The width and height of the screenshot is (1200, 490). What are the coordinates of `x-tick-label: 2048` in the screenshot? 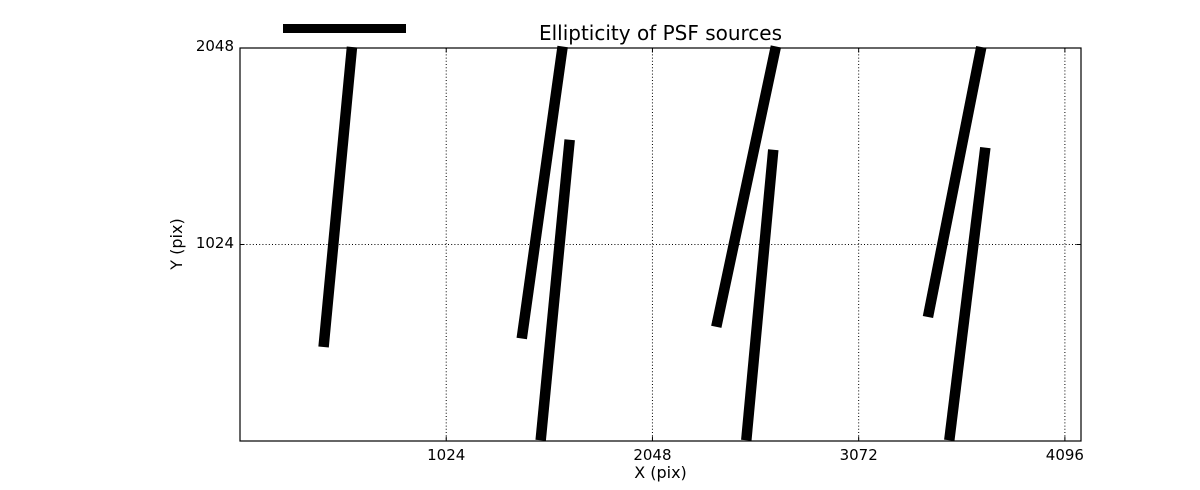 It's located at (652, 455).